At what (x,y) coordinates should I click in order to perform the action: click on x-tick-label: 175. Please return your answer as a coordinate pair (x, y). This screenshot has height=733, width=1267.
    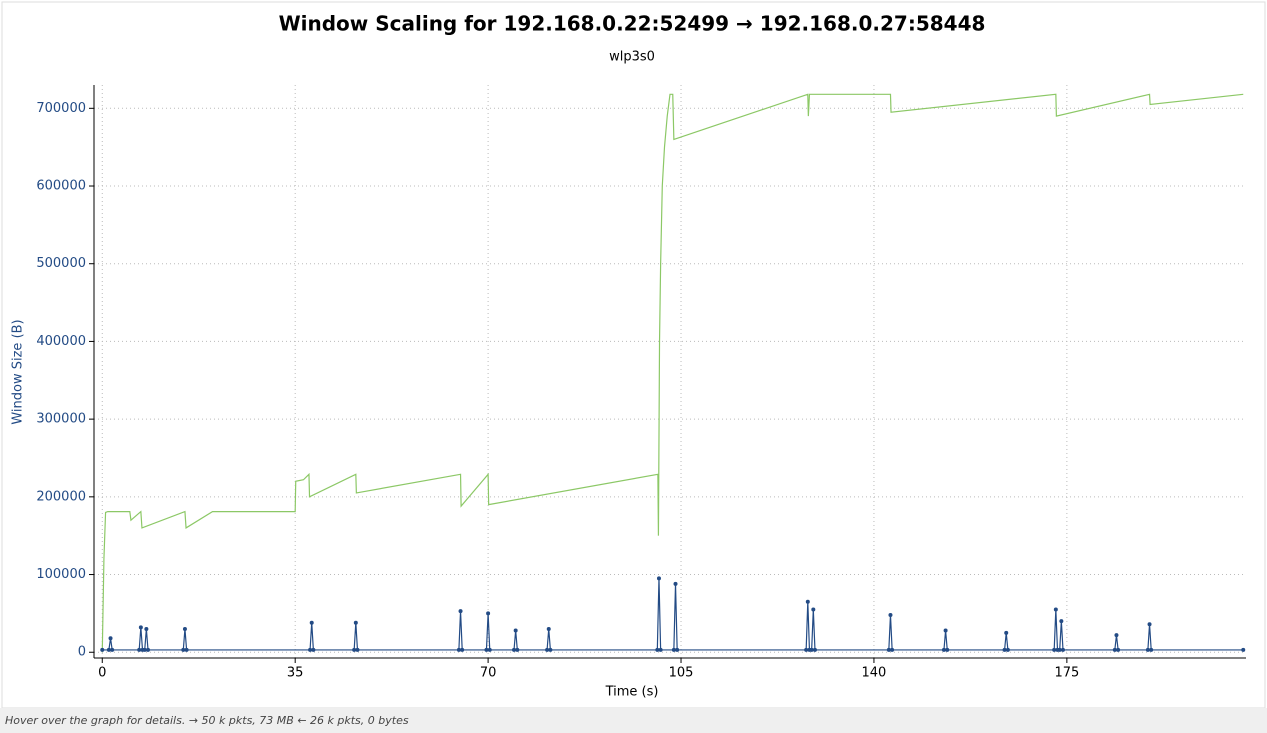
    Looking at the image, I should click on (1066, 673).